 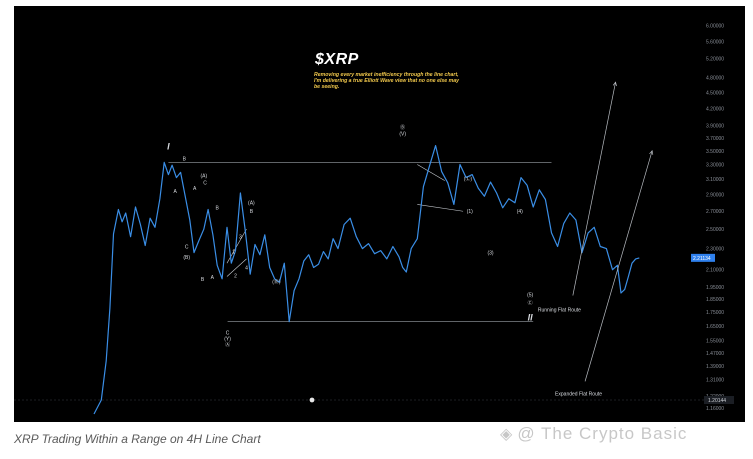 What do you see at coordinates (715, 341) in the screenshot?
I see `y-tick-label: 1.55000` at bounding box center [715, 341].